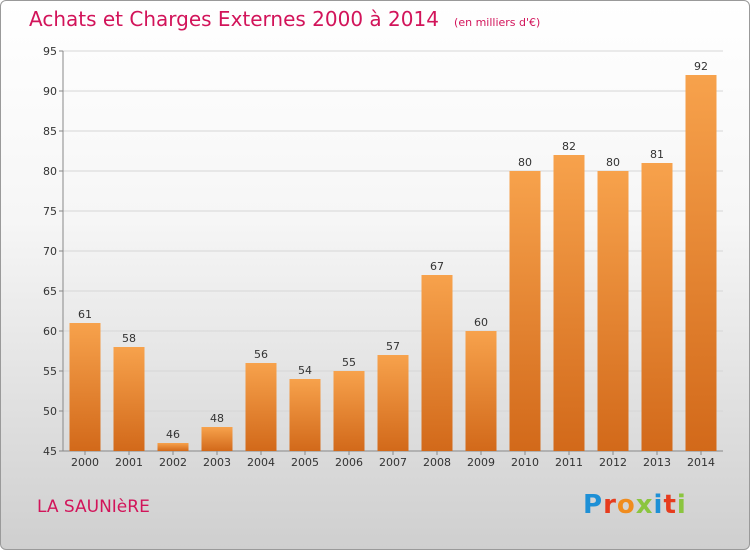 This screenshot has height=550, width=750. What do you see at coordinates (50, 91) in the screenshot?
I see `y-tick-label: 90` at bounding box center [50, 91].